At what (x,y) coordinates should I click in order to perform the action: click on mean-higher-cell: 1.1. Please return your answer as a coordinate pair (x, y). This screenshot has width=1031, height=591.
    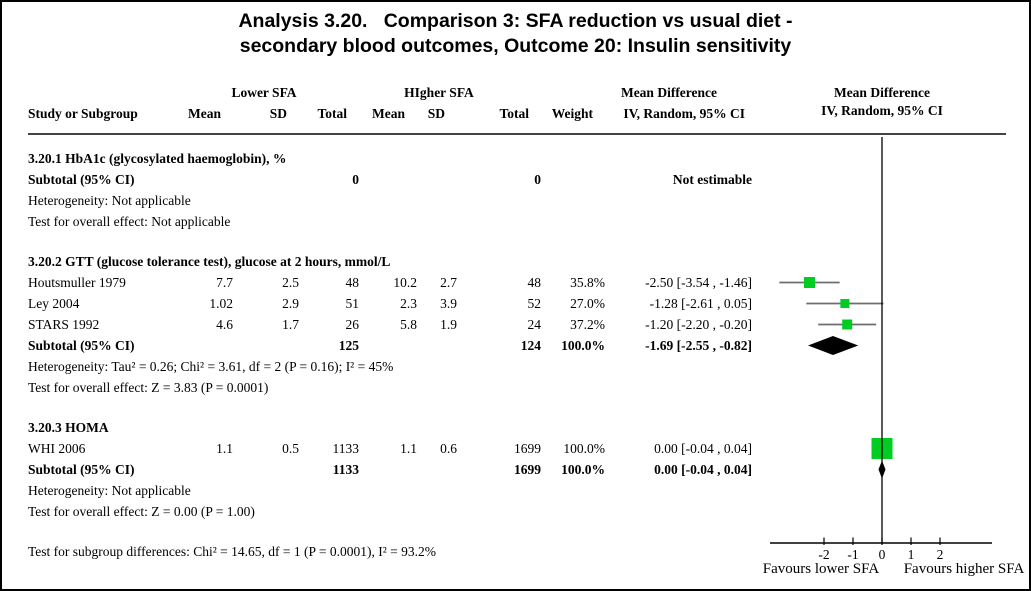
    Looking at the image, I should click on (408, 448).